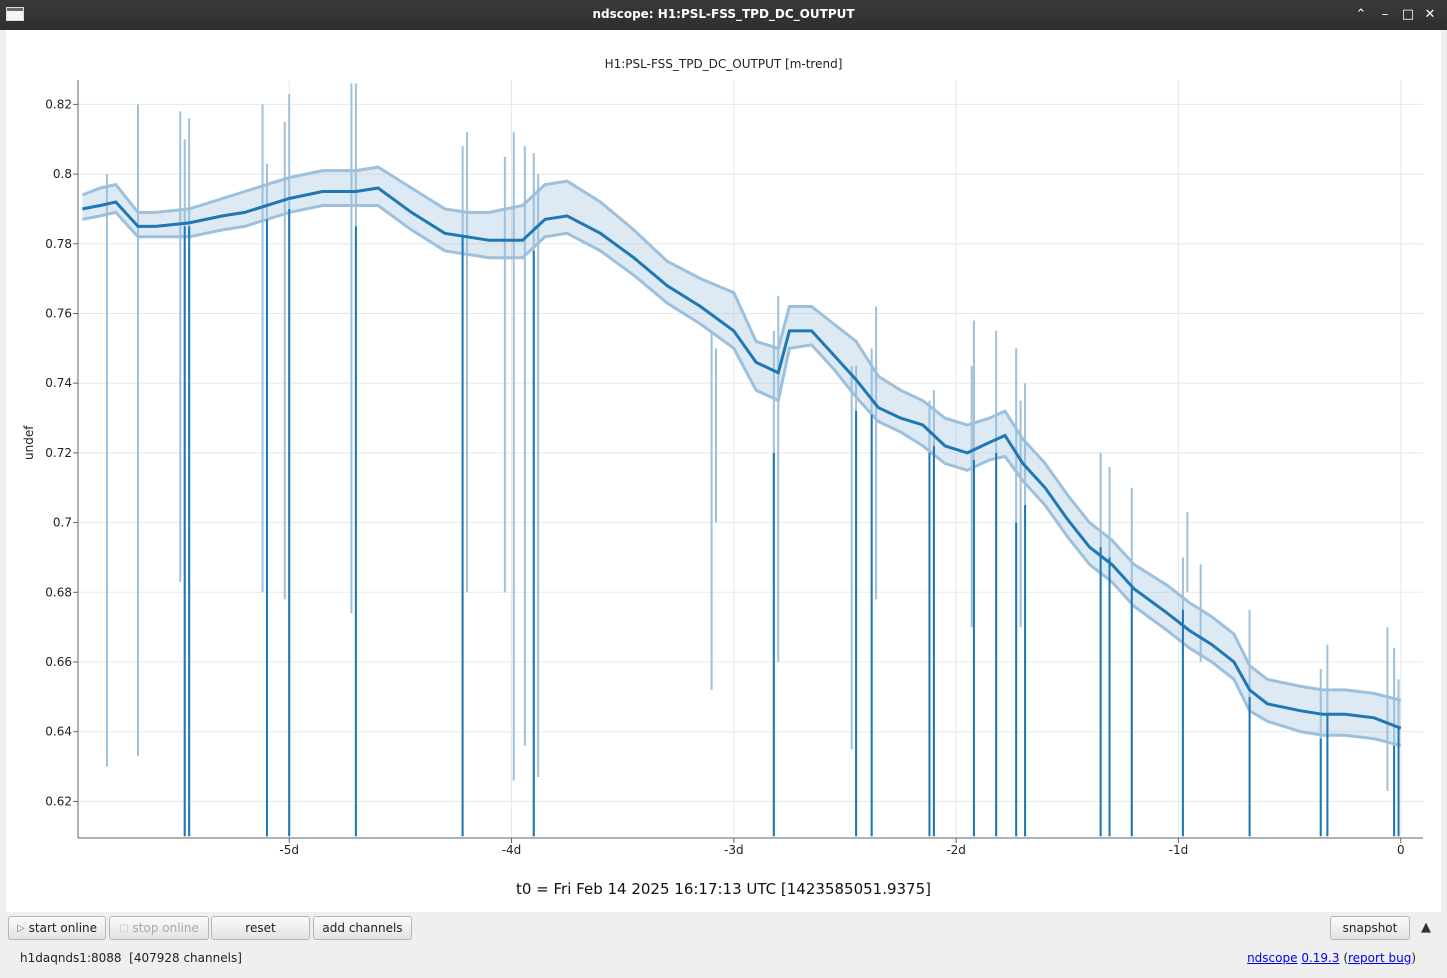 The width and height of the screenshot is (1447, 978). I want to click on reset-label: reset, so click(260, 928).